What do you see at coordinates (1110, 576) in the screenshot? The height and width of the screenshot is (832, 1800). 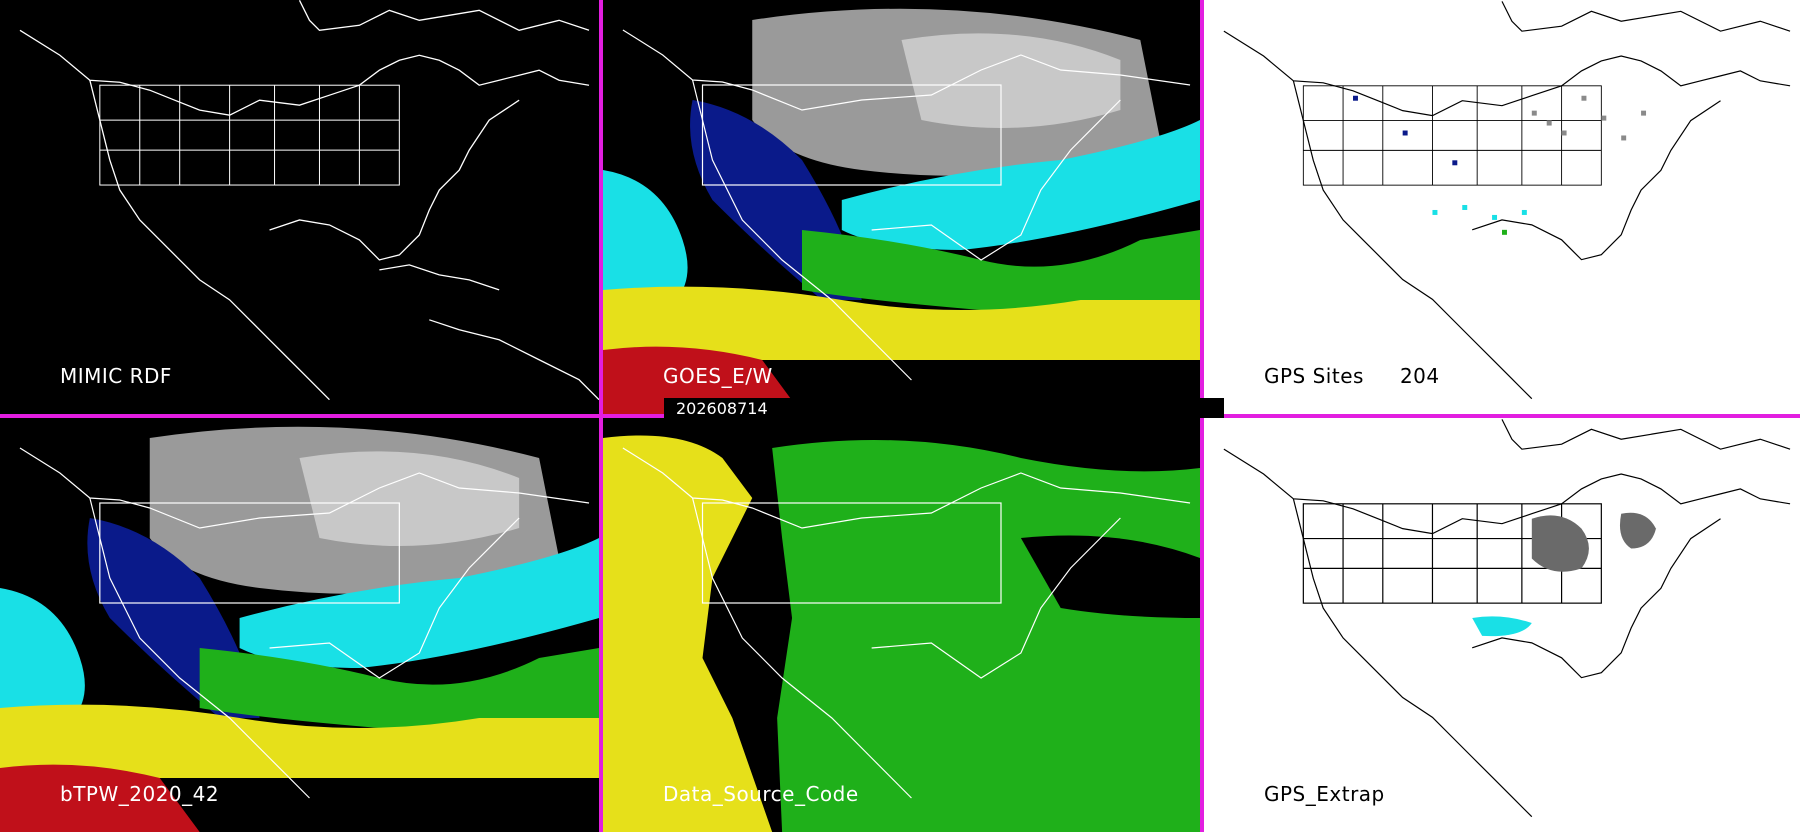 I see `no-data-region` at bounding box center [1110, 576].